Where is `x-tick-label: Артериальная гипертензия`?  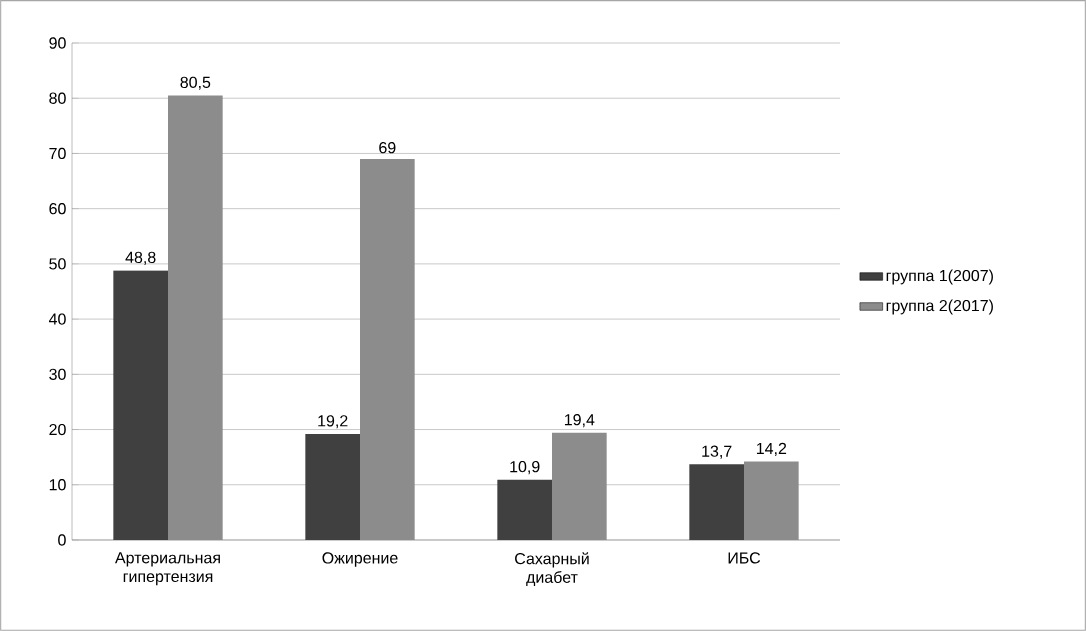 x-tick-label: Артериальная гипертензия is located at coordinates (167, 569).